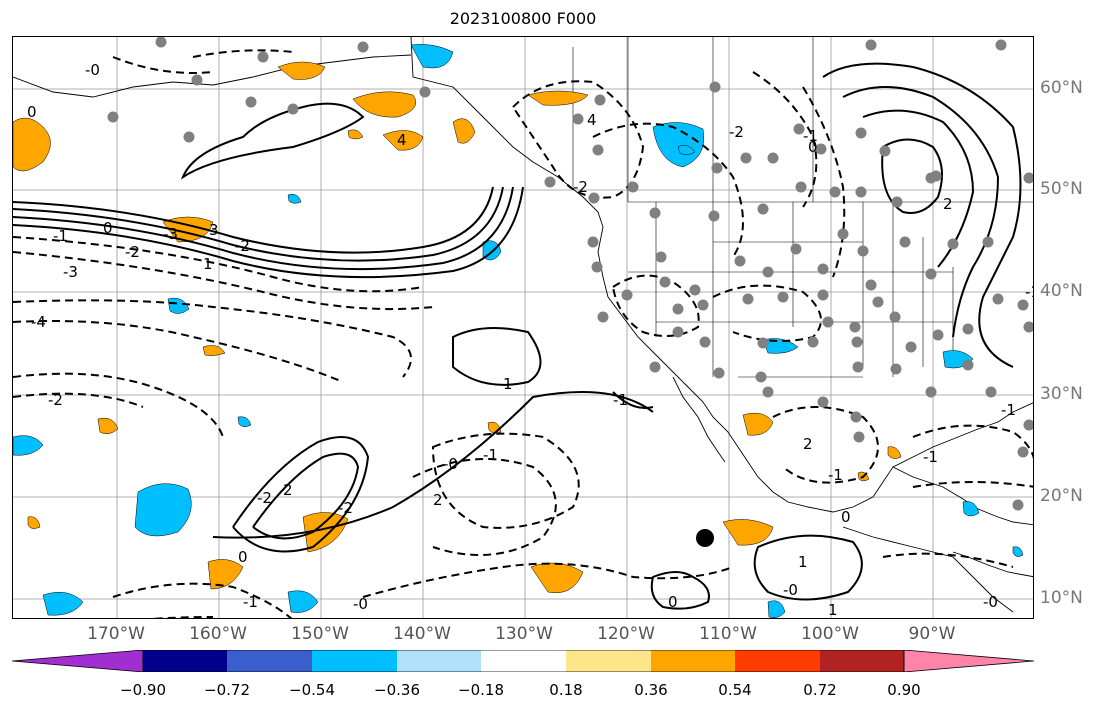 The image size is (1102, 710). Describe the element at coordinates (728, 634) in the screenshot. I see `longitude-label: 110°W` at that location.